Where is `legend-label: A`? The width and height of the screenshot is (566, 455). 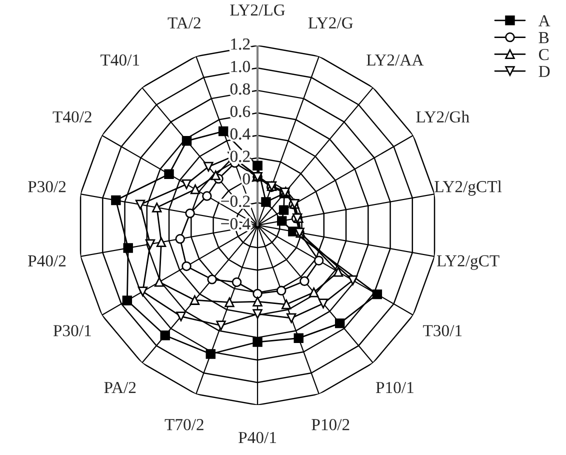 legend-label: A is located at coordinates (544, 20).